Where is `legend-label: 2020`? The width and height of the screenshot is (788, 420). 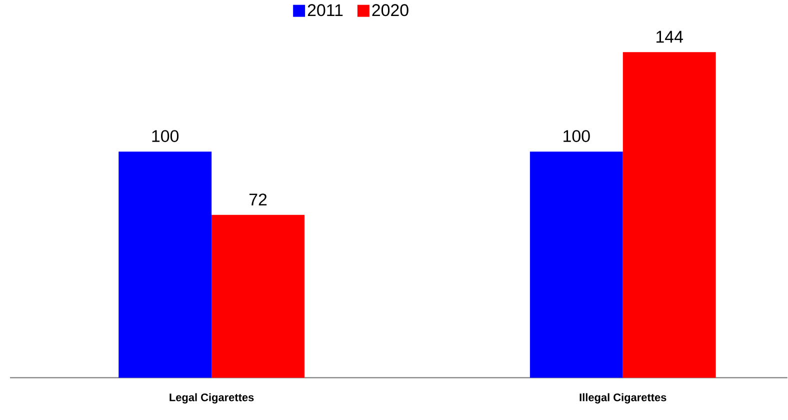
legend-label: 2020 is located at coordinates (390, 10).